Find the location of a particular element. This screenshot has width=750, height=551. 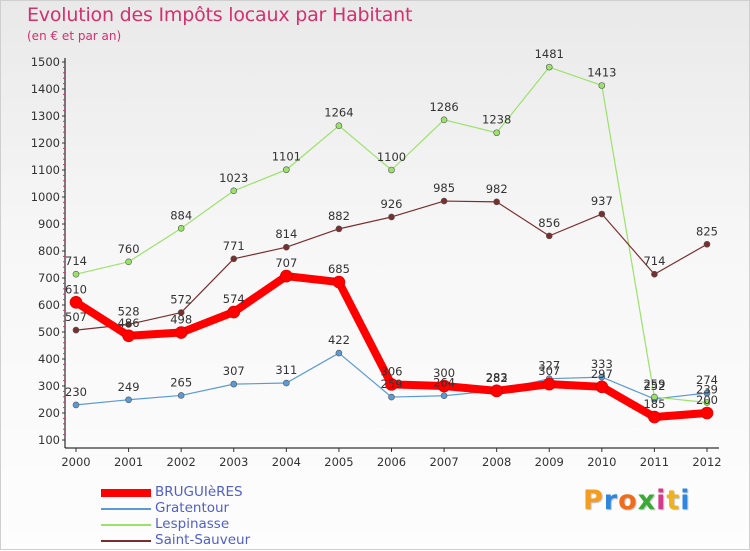

data-label: 825 is located at coordinates (707, 231).